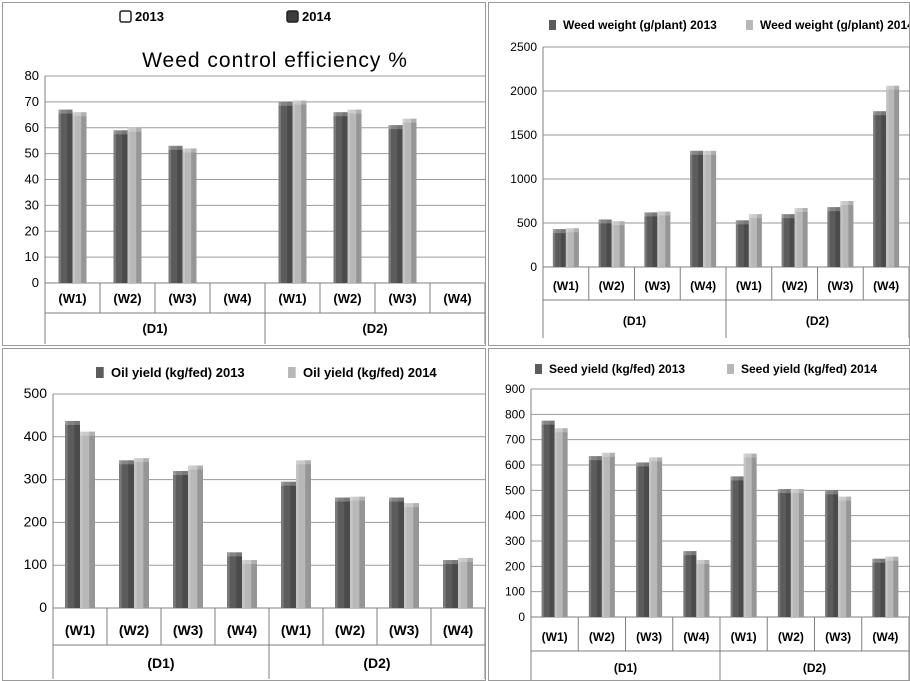  What do you see at coordinates (32, 153) in the screenshot?
I see `y-tick-label: 50` at bounding box center [32, 153].